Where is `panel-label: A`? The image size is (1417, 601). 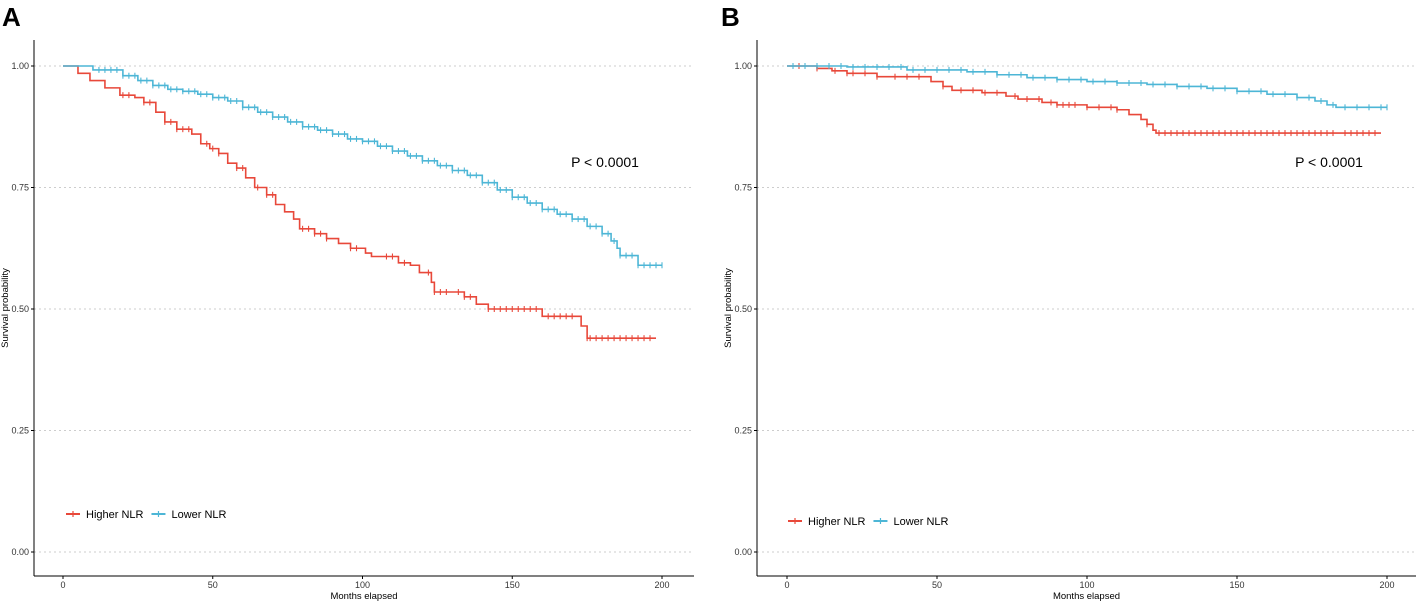 panel-label: A is located at coordinates (11, 17).